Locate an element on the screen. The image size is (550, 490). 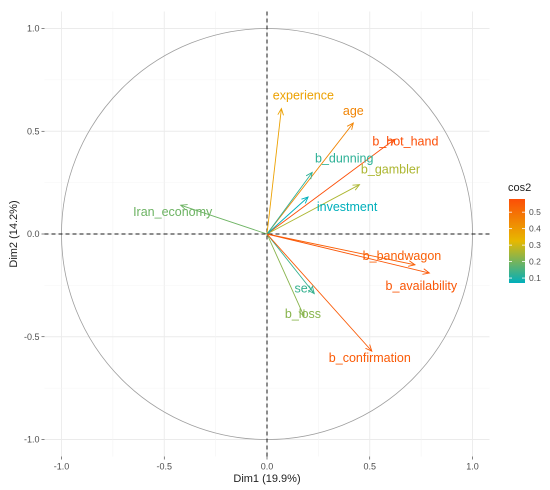
arrow-iran-economy is located at coordinates (224, 219).